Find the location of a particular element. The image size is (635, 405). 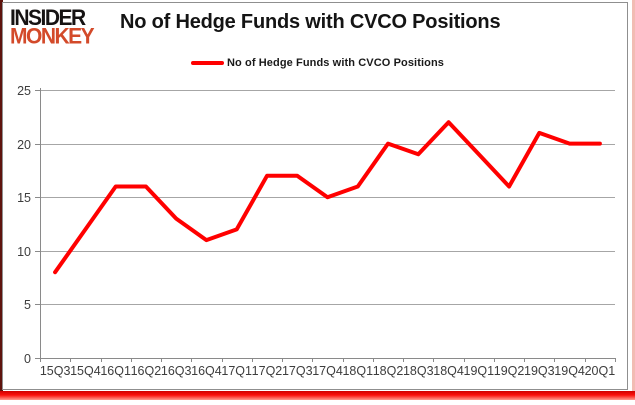

x-tick-label: 16Q3 is located at coordinates (176, 371).